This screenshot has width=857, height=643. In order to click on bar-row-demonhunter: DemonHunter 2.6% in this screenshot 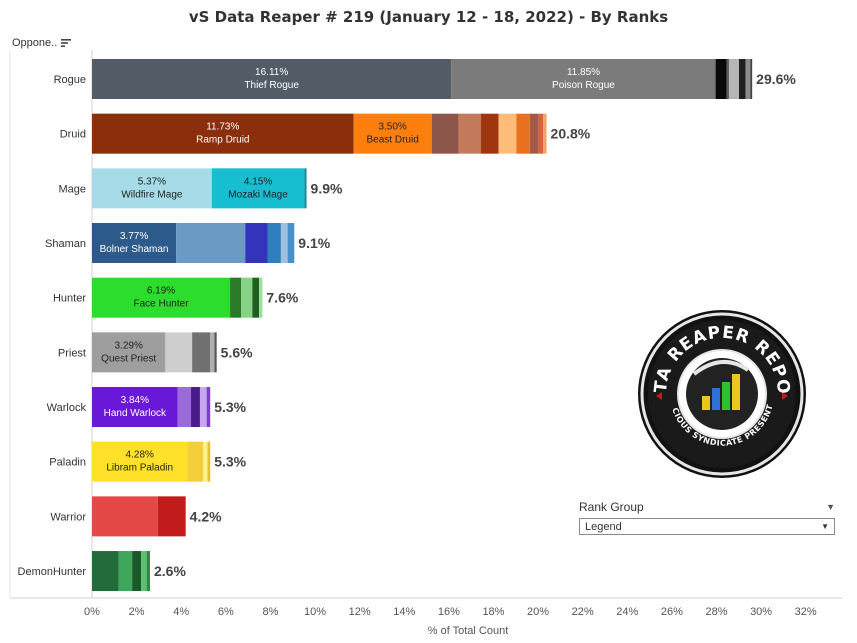, I will do `click(102, 571)`.